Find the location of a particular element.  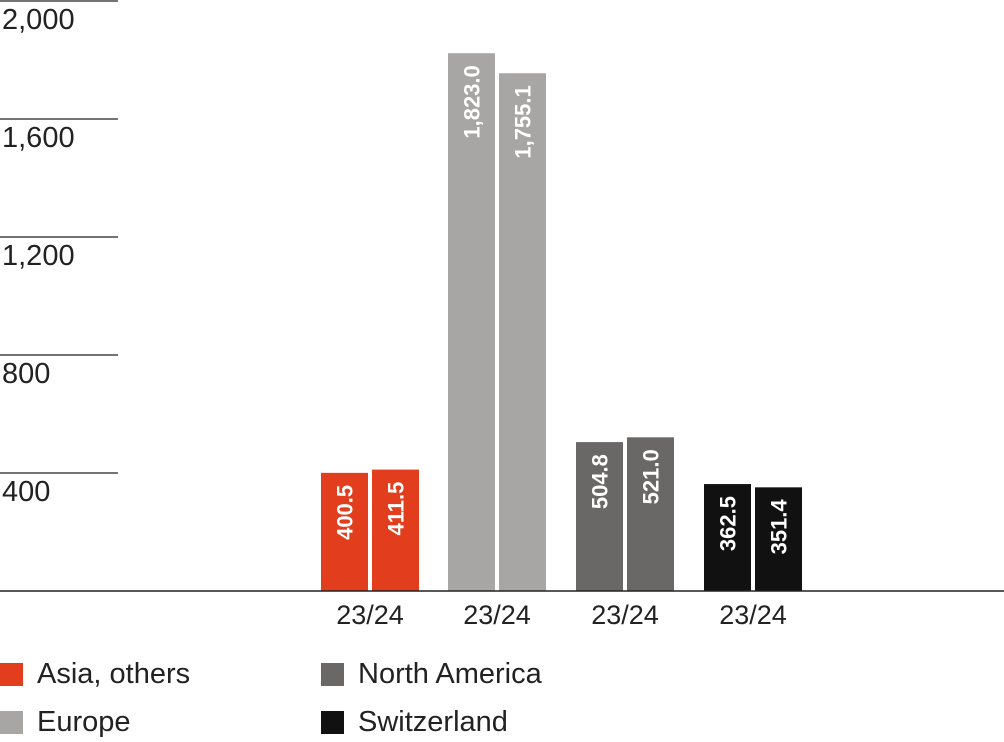

bar-value-label: 1,755.1 is located at coordinates (523, 121).